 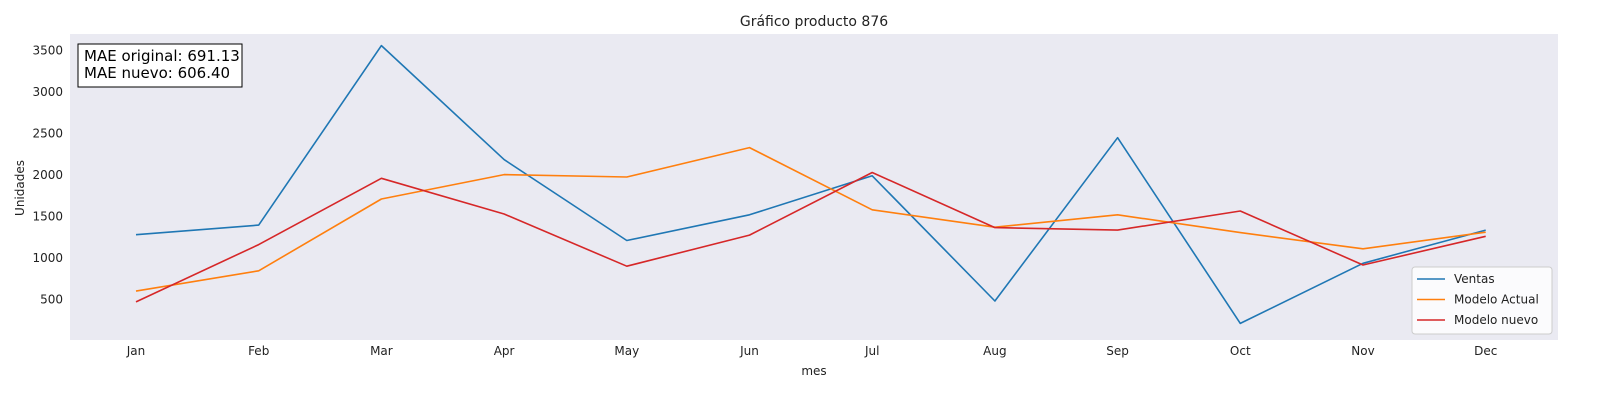 What do you see at coordinates (51, 299) in the screenshot?
I see `y-tick-label: 500` at bounding box center [51, 299].